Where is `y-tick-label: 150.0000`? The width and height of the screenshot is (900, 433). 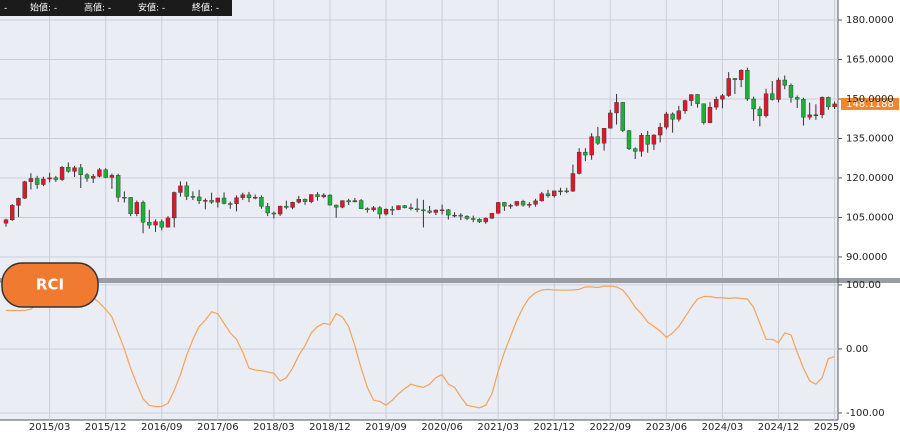 y-tick-label: 150.0000 is located at coordinates (870, 99).